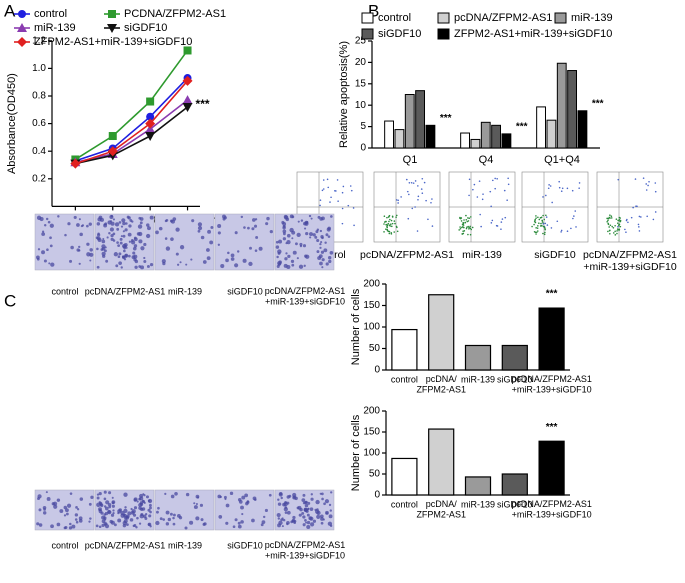  What do you see at coordinates (592, 18) in the screenshot?
I see `legend-label: miR-139` at bounding box center [592, 18].